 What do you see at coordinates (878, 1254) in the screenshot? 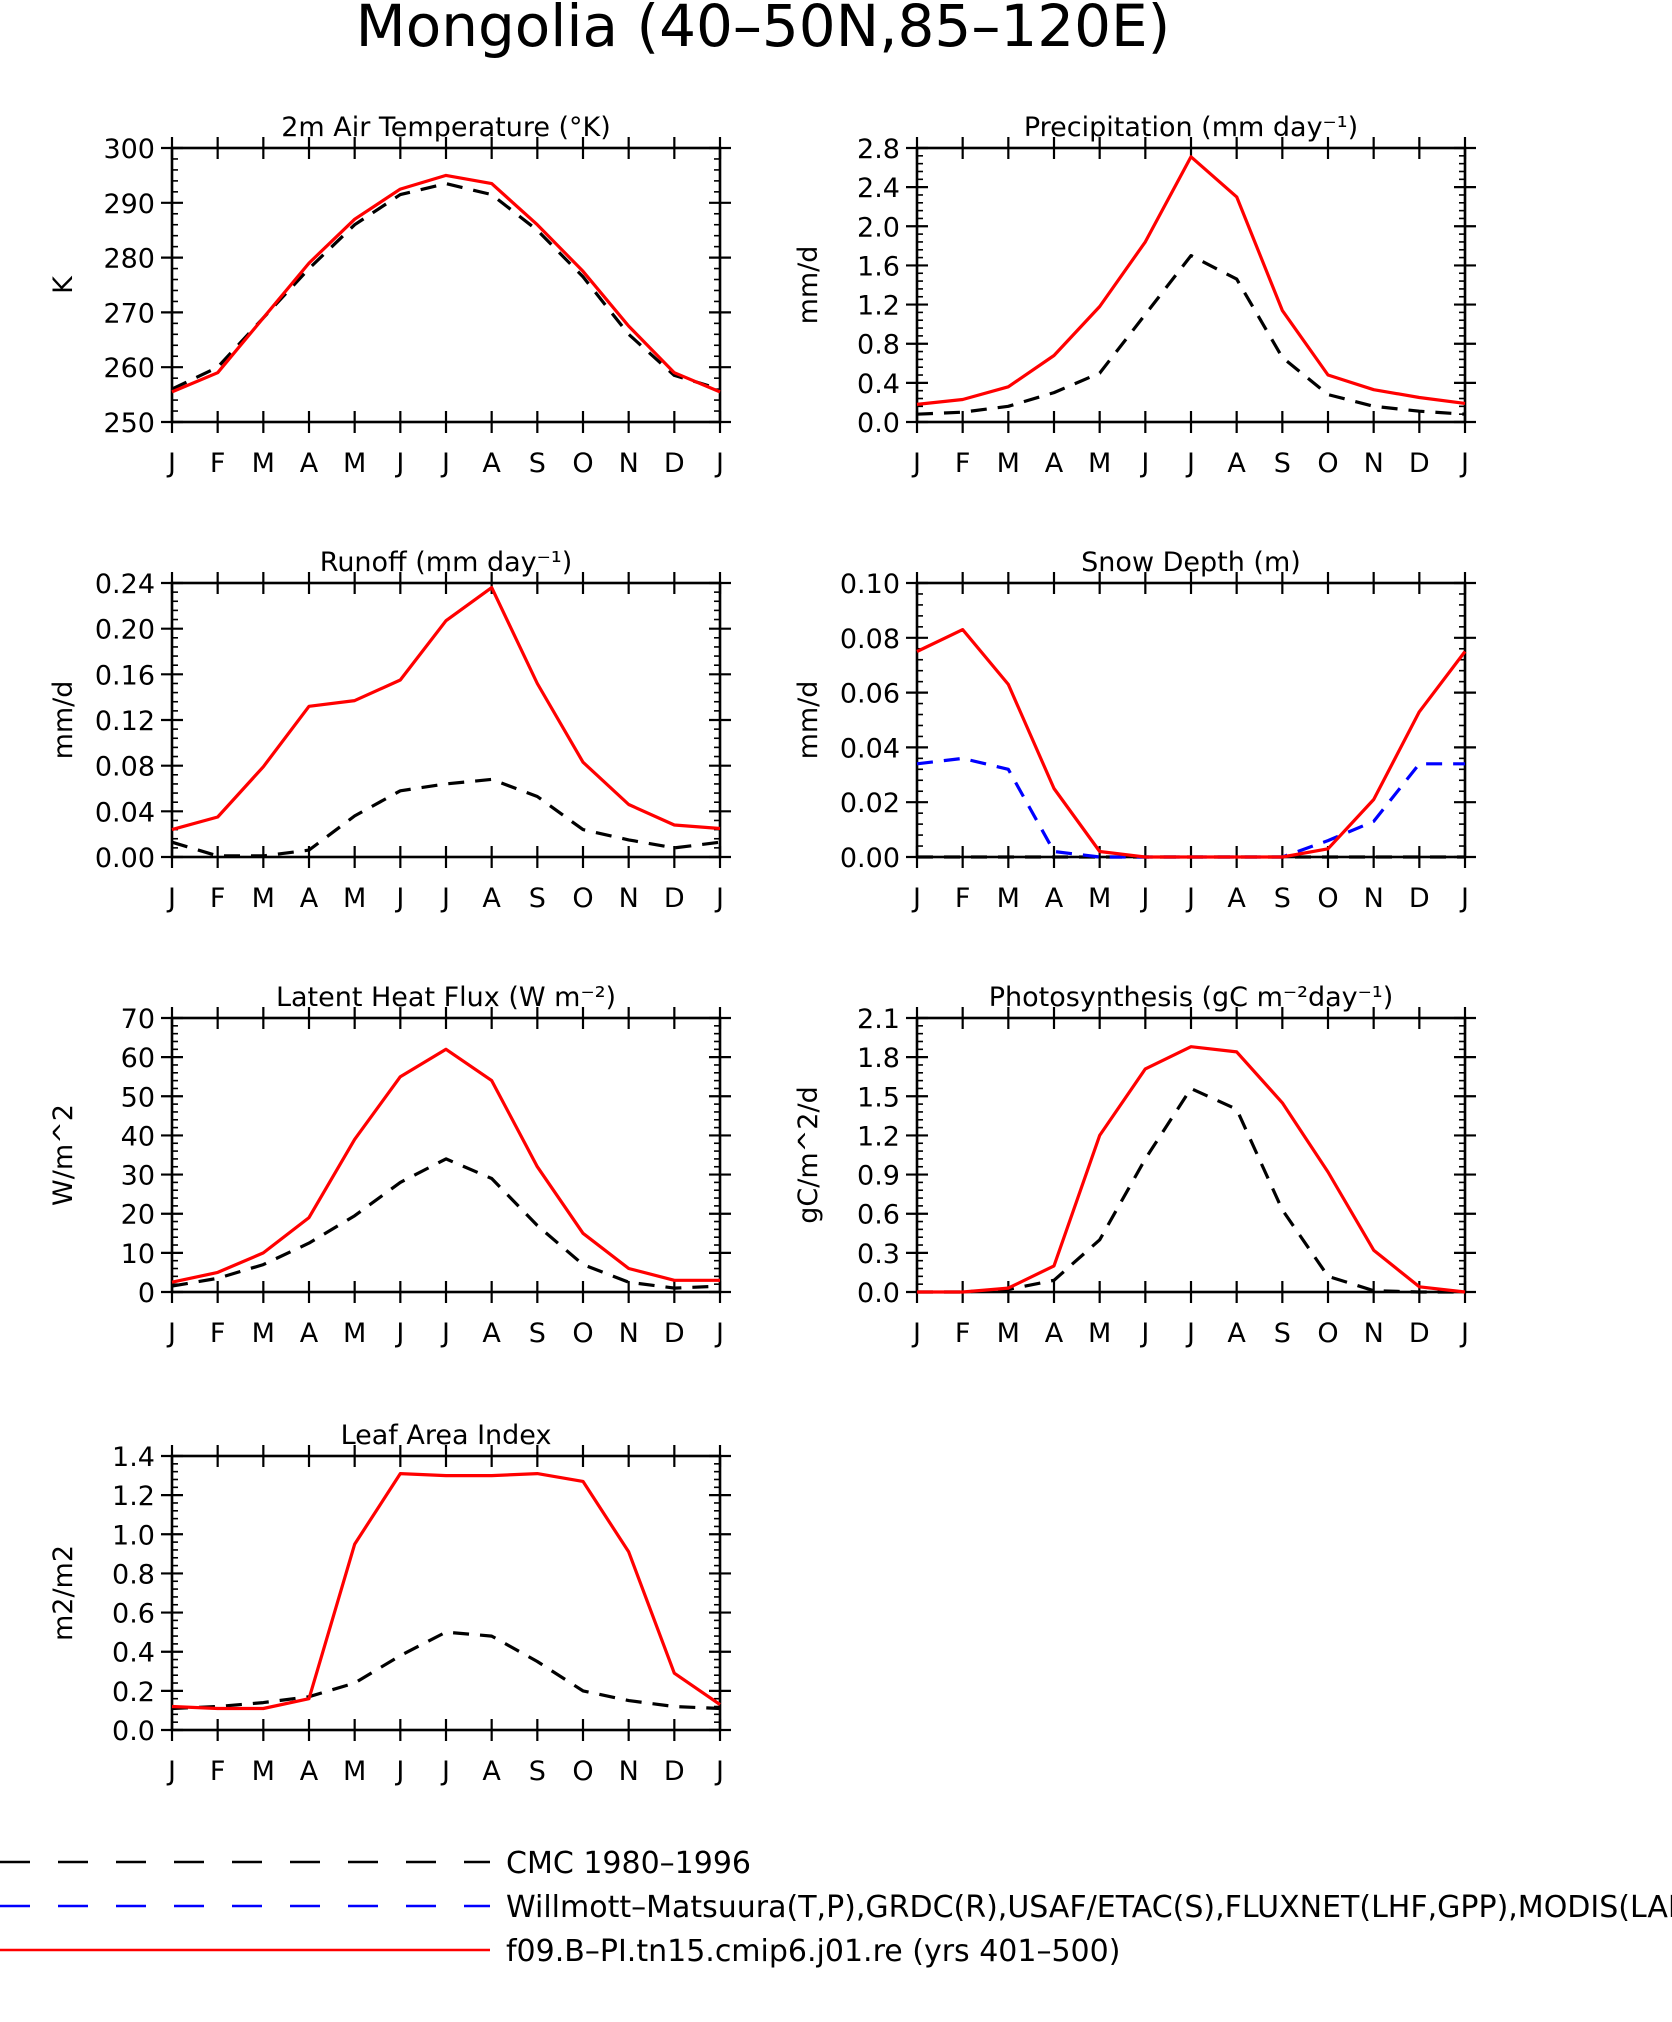
I see `y-tick-label: 0.3` at bounding box center [878, 1254].